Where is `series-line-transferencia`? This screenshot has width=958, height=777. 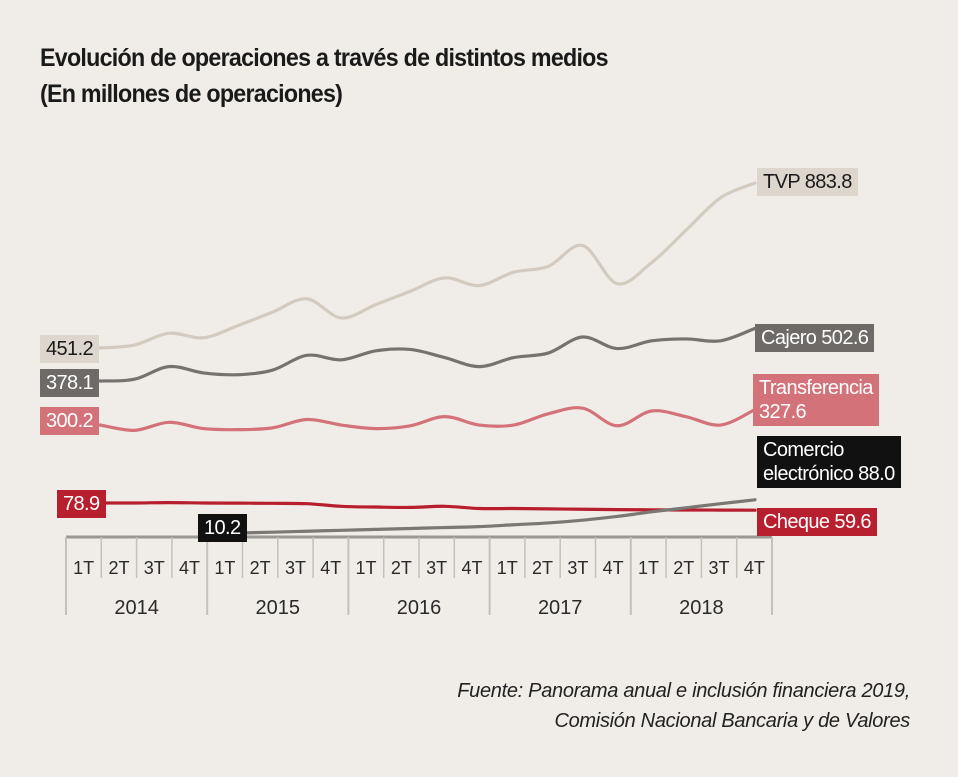 series-line-transferencia is located at coordinates (427, 419).